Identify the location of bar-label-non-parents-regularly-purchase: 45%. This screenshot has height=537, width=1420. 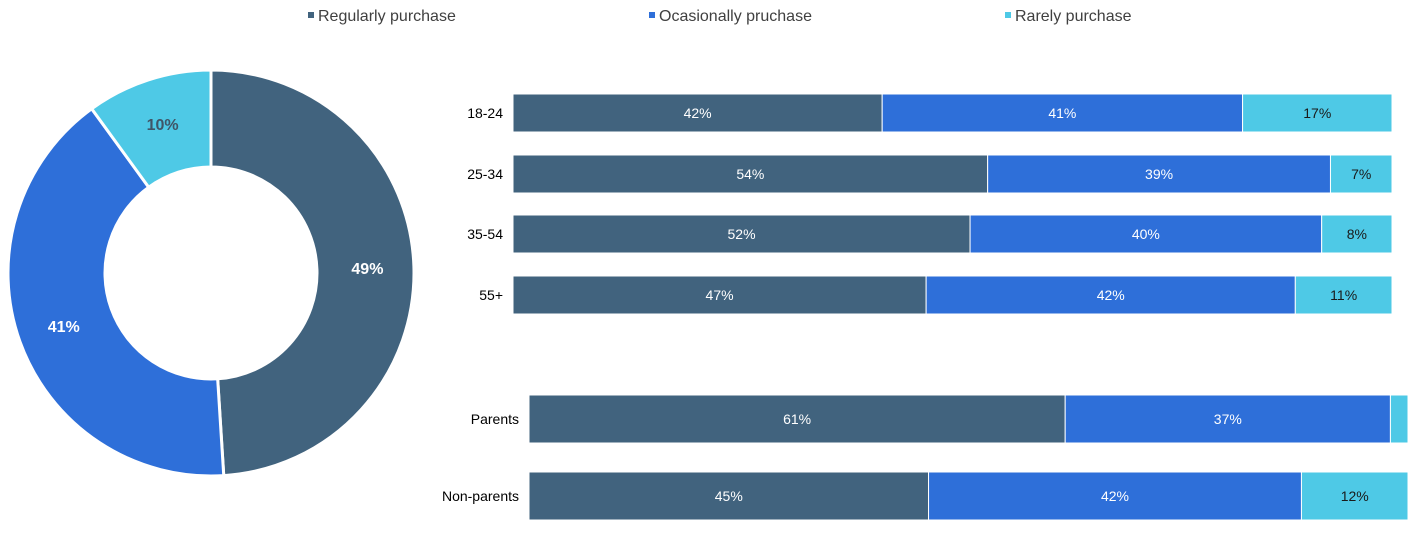
(729, 496).